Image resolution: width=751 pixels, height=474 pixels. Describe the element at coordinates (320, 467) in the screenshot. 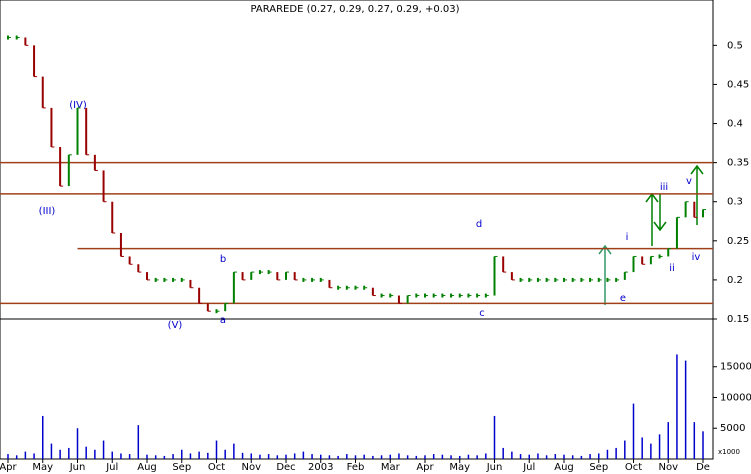

I see `x-tick-label: 2003` at that location.